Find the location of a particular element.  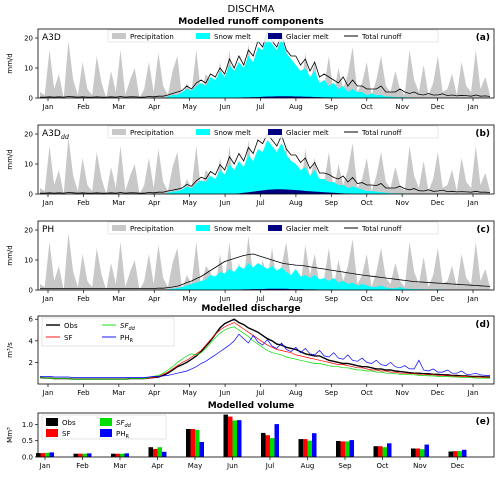

plot-frame is located at coordinates (266, 63).